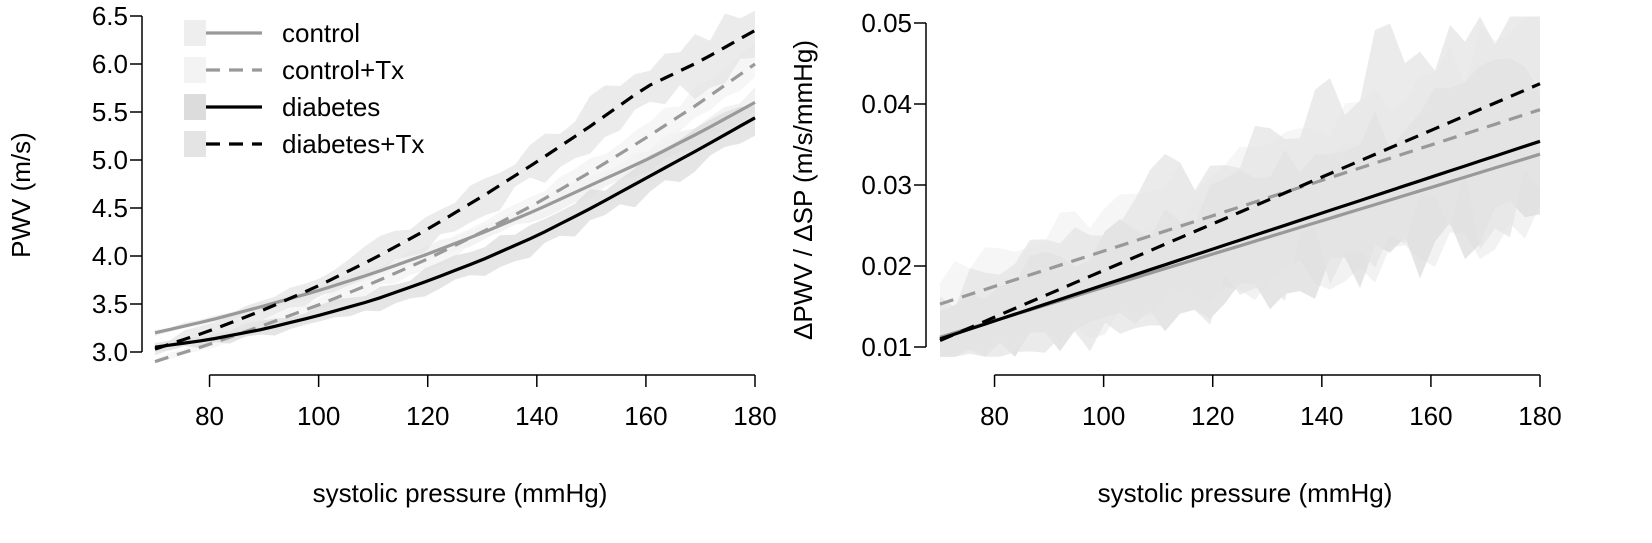 Image resolution: width=1652 pixels, height=543 pixels. I want to click on y-tick-label: 4.5, so click(110, 208).